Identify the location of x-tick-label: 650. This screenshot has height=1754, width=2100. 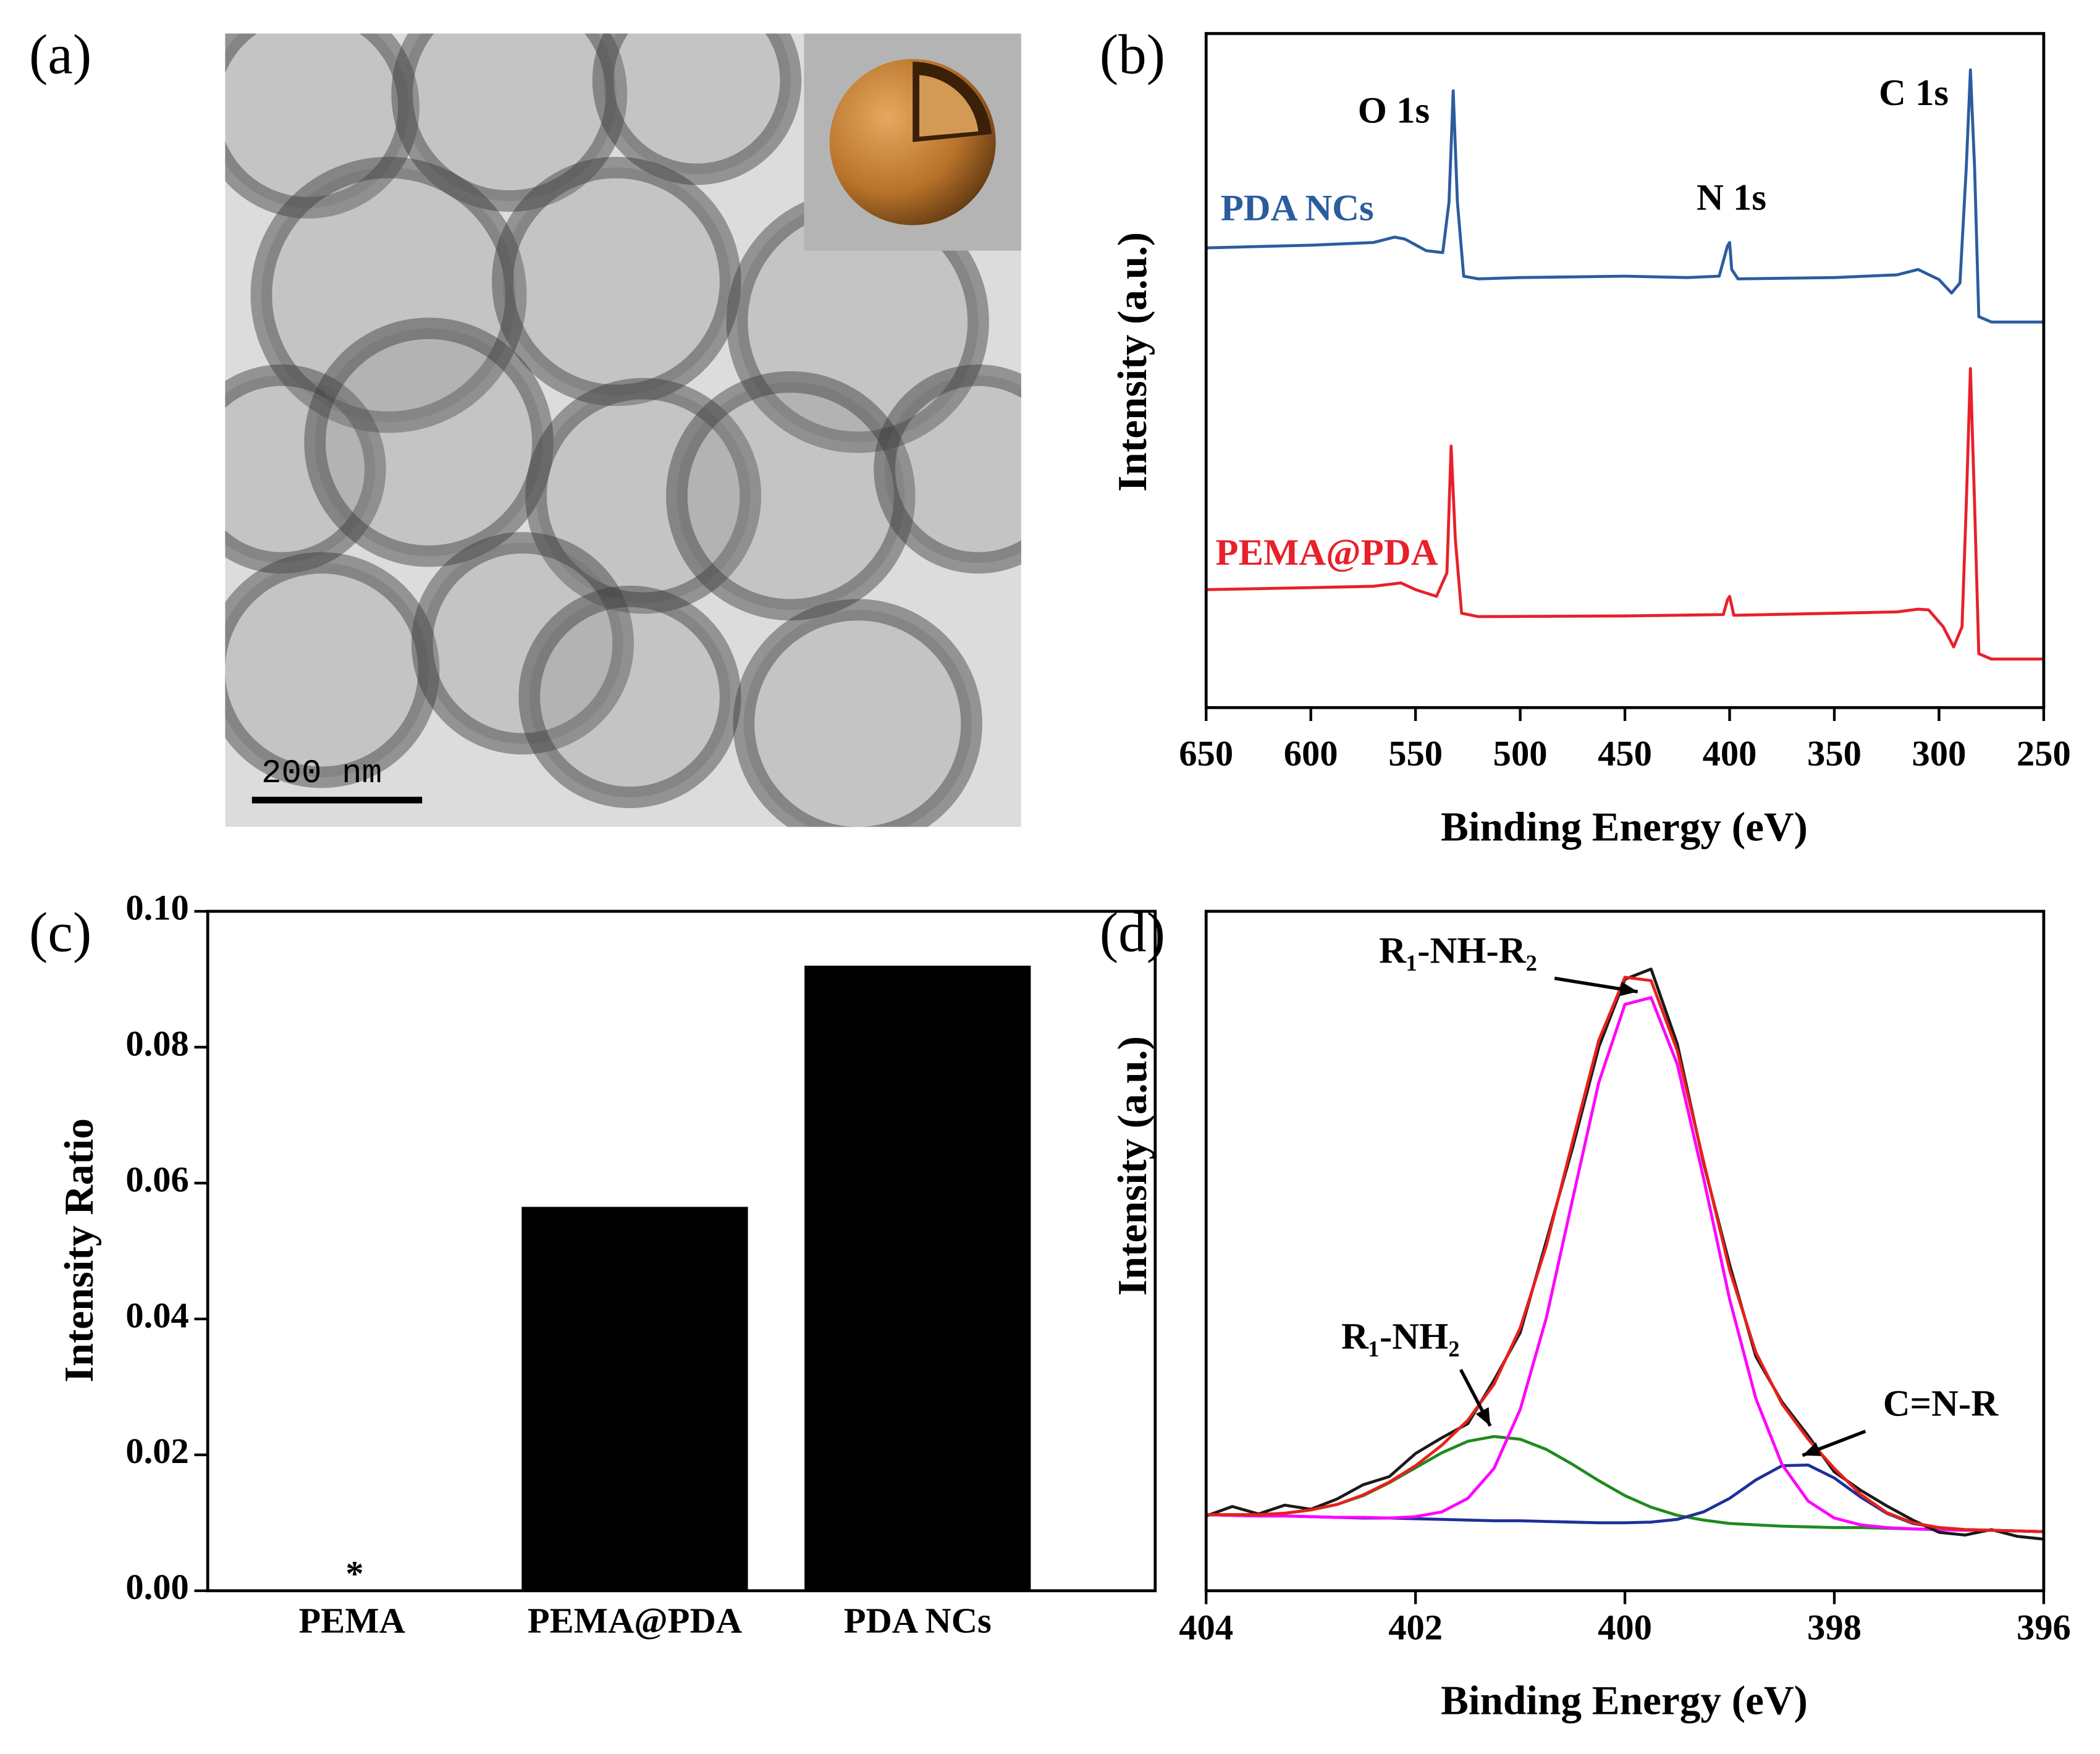
(1206, 753).